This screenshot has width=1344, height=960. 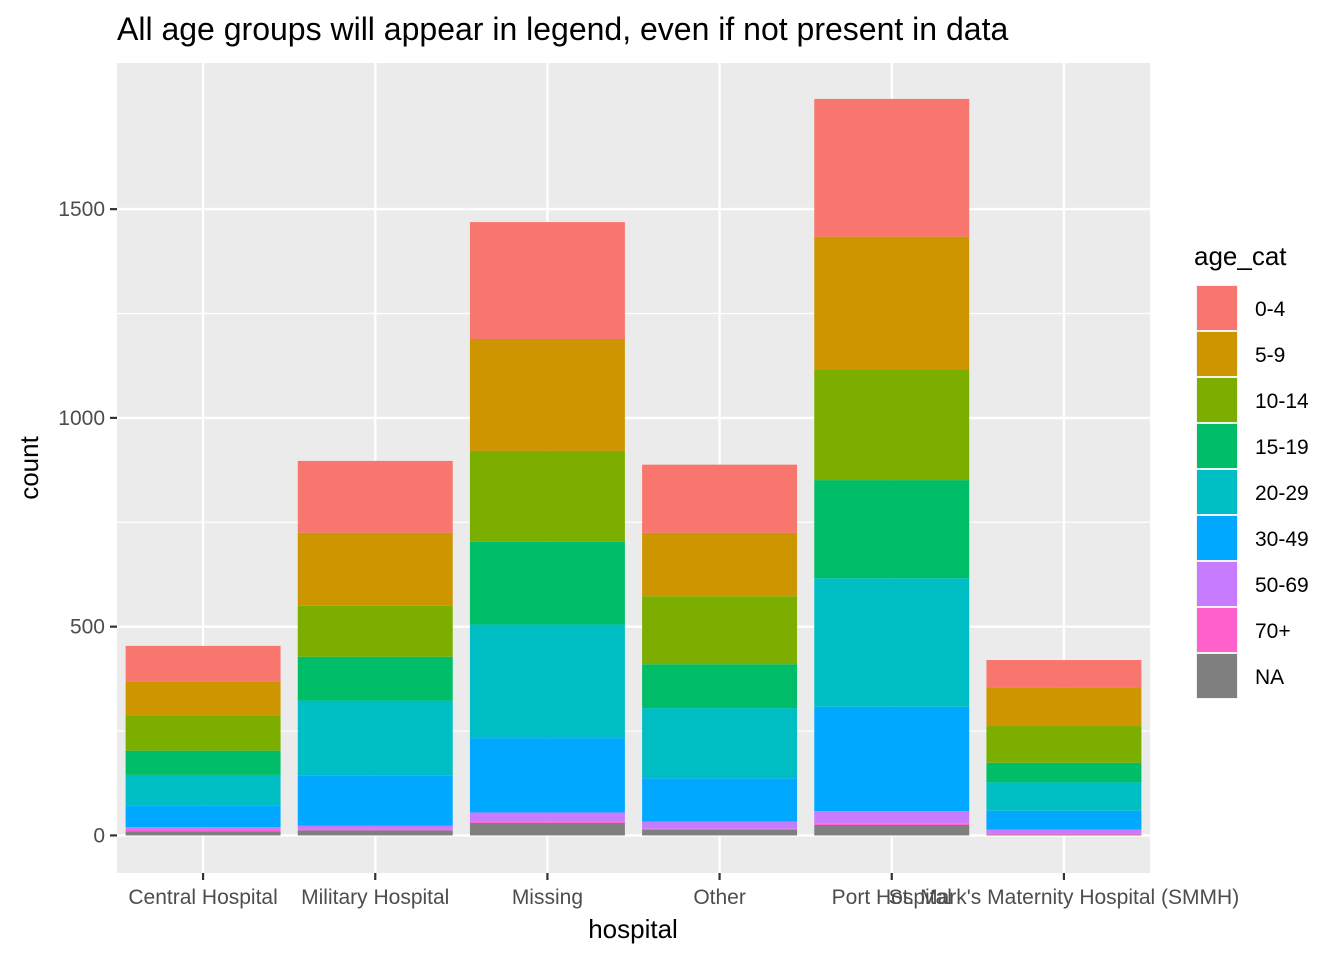 I want to click on x-tick-label: Port Hospital, so click(x=892, y=897).